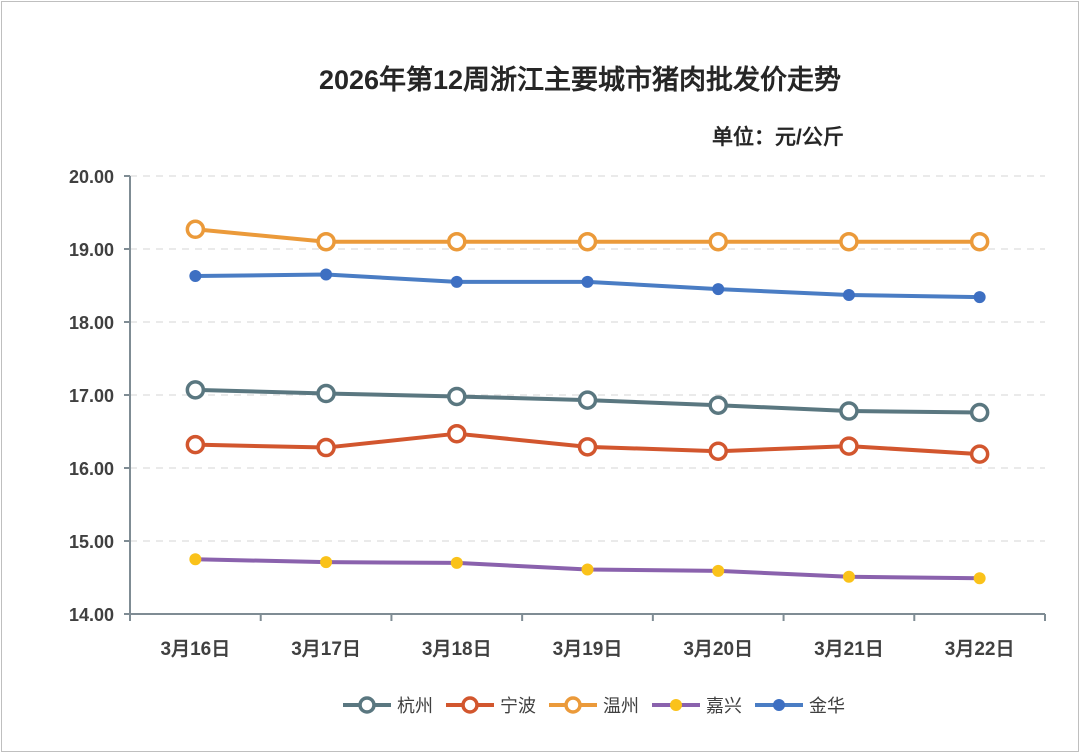 This screenshot has height=753, width=1080. I want to click on series-金华, so click(587, 286).